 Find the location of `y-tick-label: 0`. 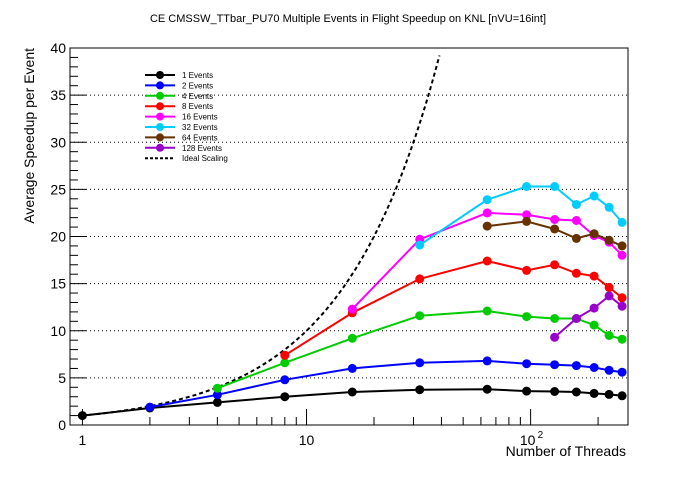

y-tick-label: 0 is located at coordinates (62, 425).